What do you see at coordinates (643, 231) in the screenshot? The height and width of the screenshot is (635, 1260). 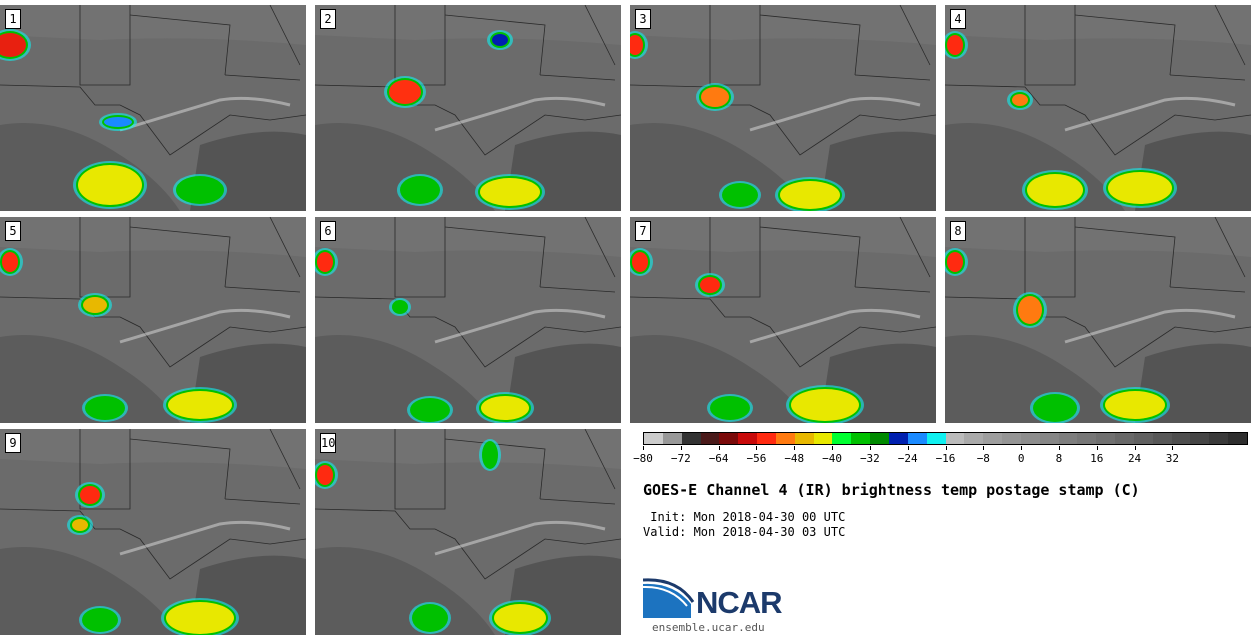 I see `panel-label: 7` at bounding box center [643, 231].